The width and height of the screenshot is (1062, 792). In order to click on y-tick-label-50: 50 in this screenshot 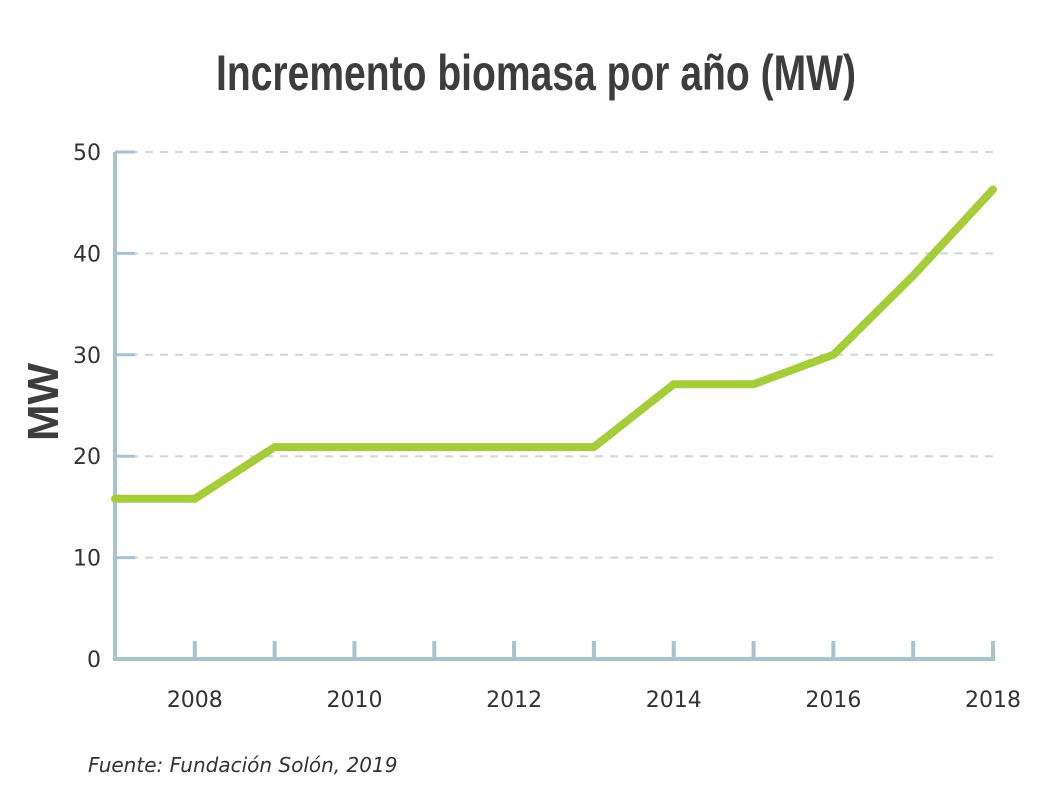, I will do `click(87, 153)`.